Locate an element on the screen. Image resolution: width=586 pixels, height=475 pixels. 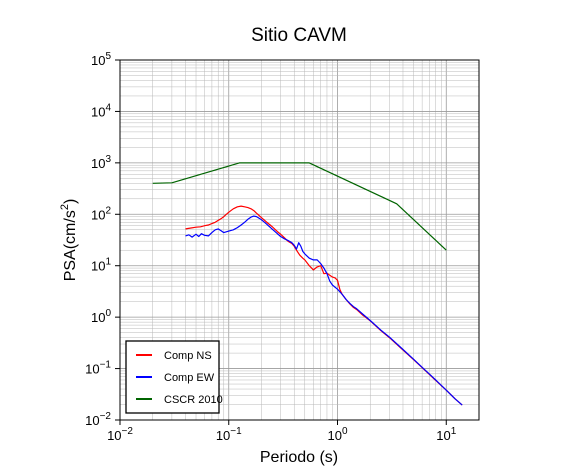
x-axis-title: Periodo (s) is located at coordinates (299, 457).